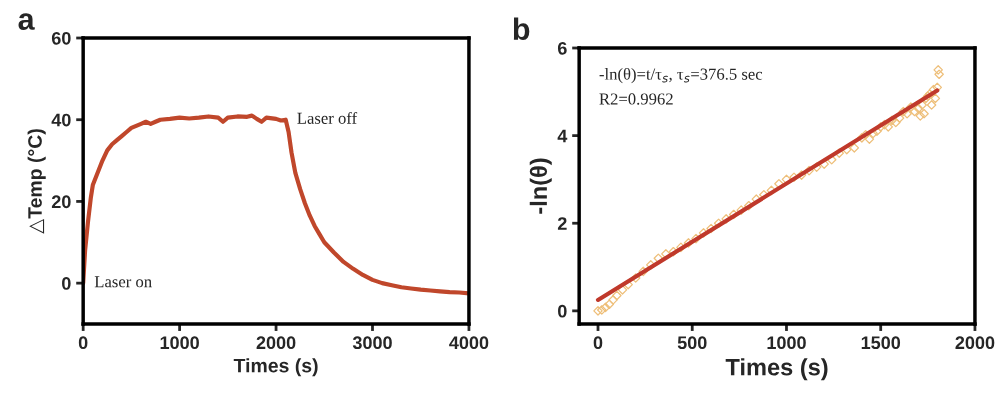 Image resolution: width=1002 pixels, height=400 pixels. I want to click on x-tick-label: 4000, so click(469, 343).